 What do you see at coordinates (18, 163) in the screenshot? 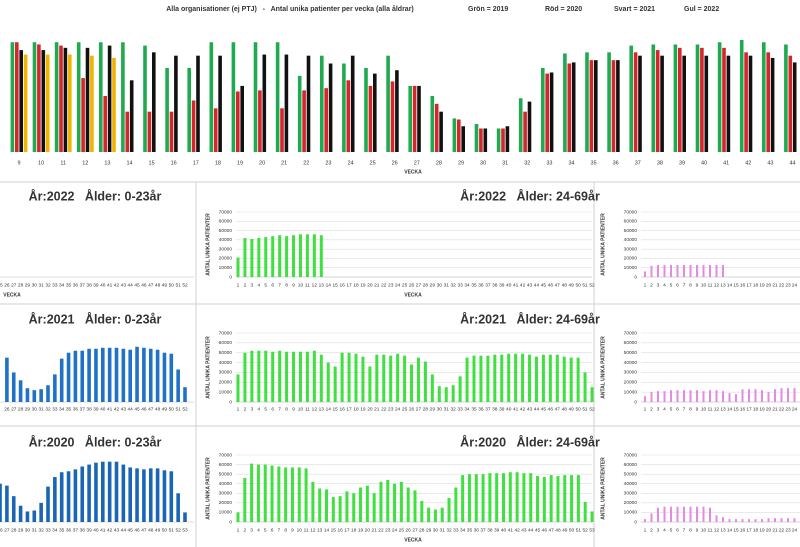
I see `x-tick-label: 9` at bounding box center [18, 163].